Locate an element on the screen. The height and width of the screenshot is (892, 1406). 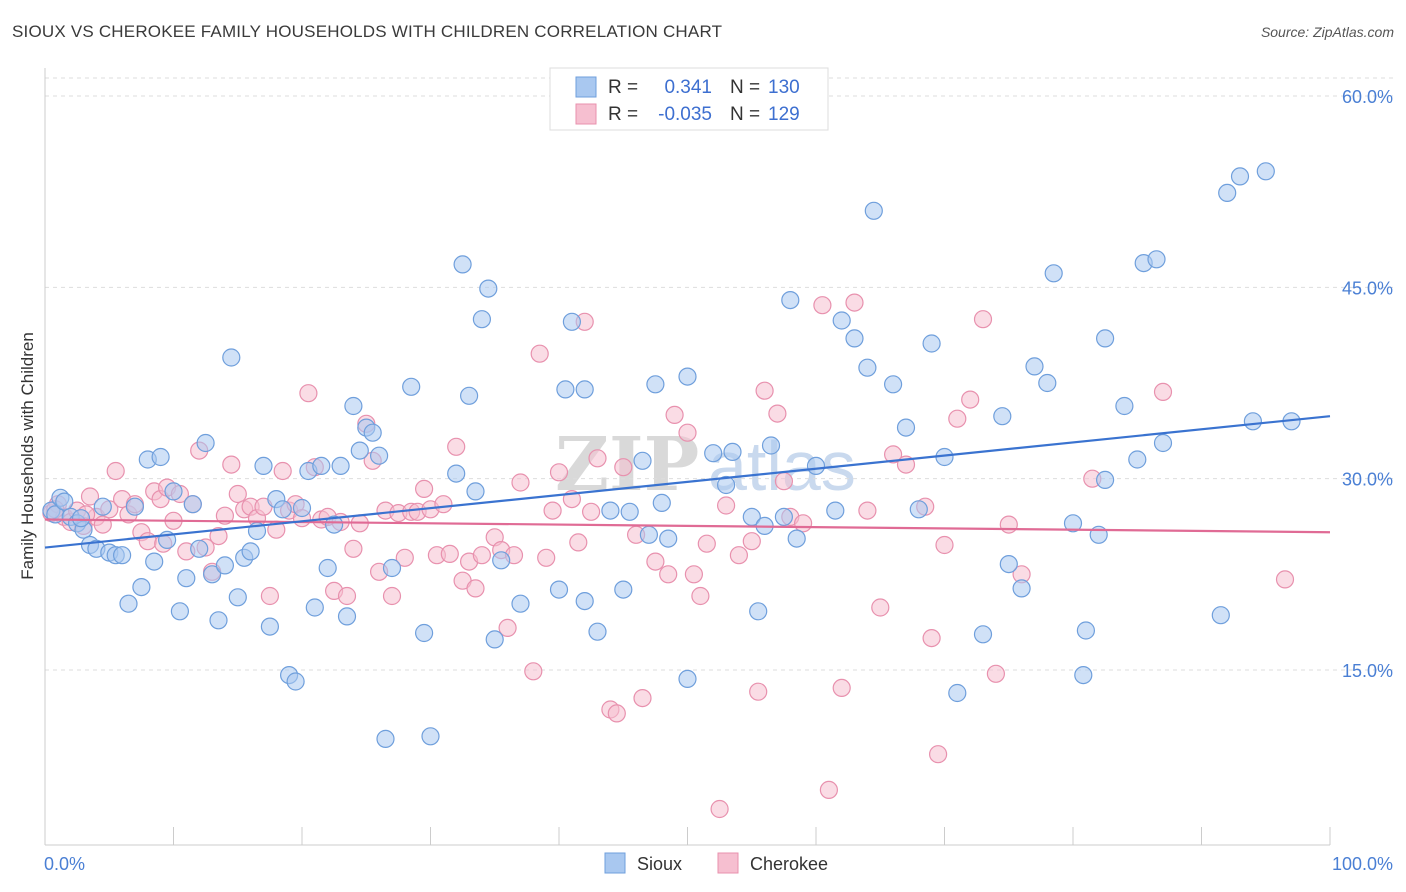
legend-n-label-cherokee: N = is located at coordinates (745, 114).